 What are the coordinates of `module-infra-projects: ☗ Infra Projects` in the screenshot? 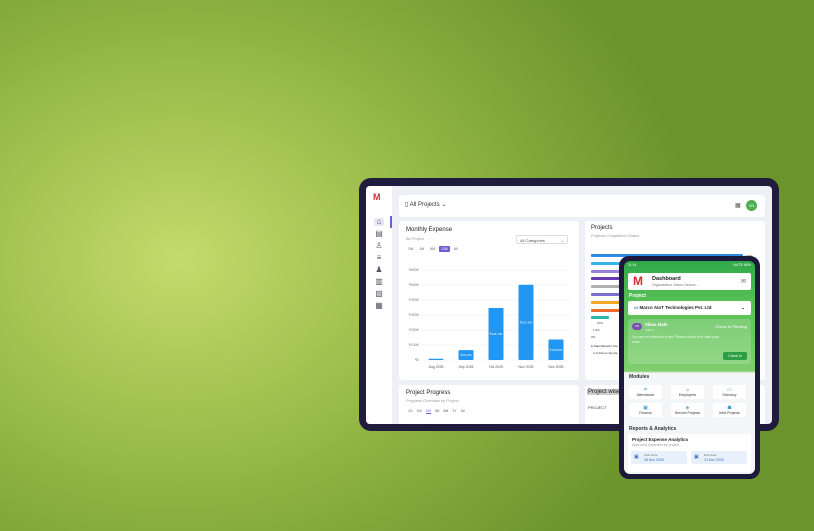 It's located at (729, 410).